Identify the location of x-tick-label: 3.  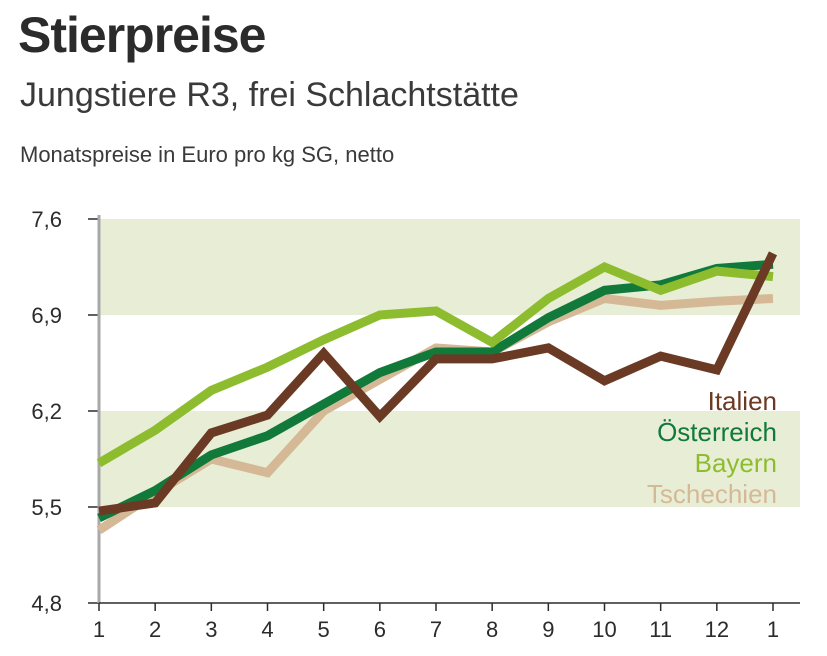
(211, 629).